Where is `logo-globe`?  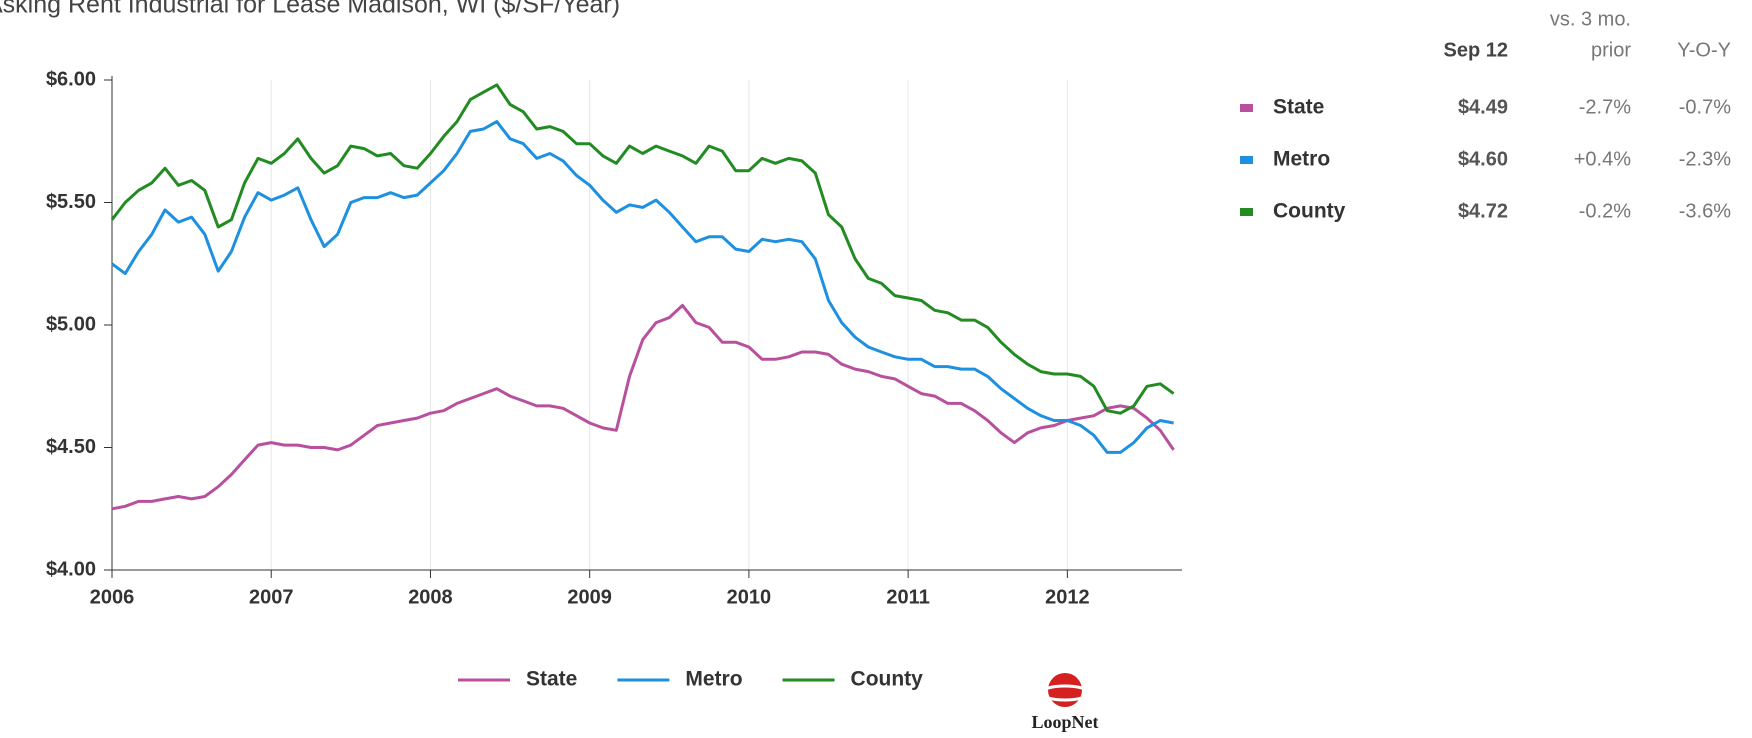 logo-globe is located at coordinates (1065, 690).